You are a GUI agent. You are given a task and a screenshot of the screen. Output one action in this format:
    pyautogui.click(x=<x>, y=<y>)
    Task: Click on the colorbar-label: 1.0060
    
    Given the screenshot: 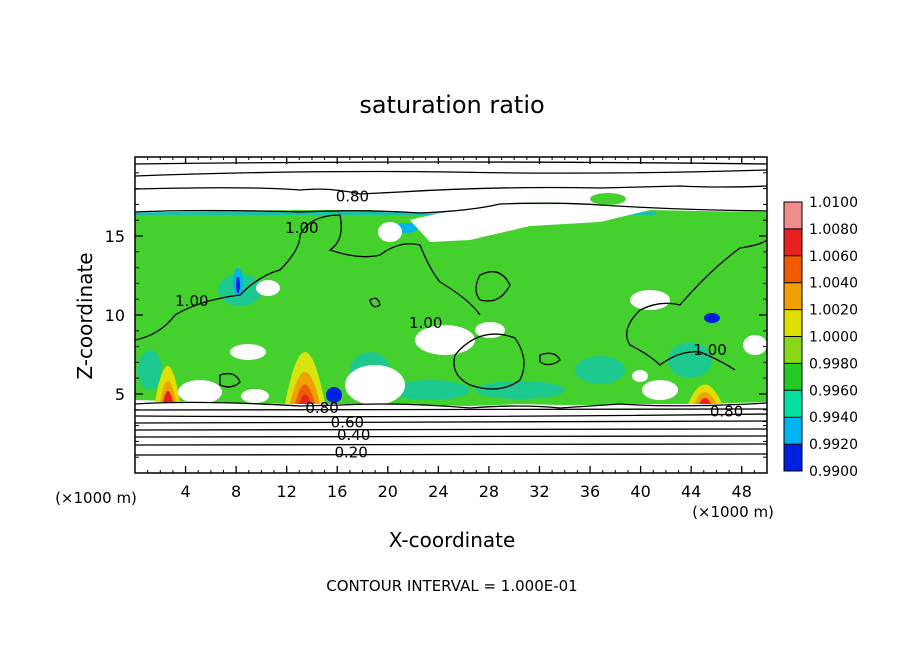 What is the action you would take?
    pyautogui.click(x=833, y=257)
    